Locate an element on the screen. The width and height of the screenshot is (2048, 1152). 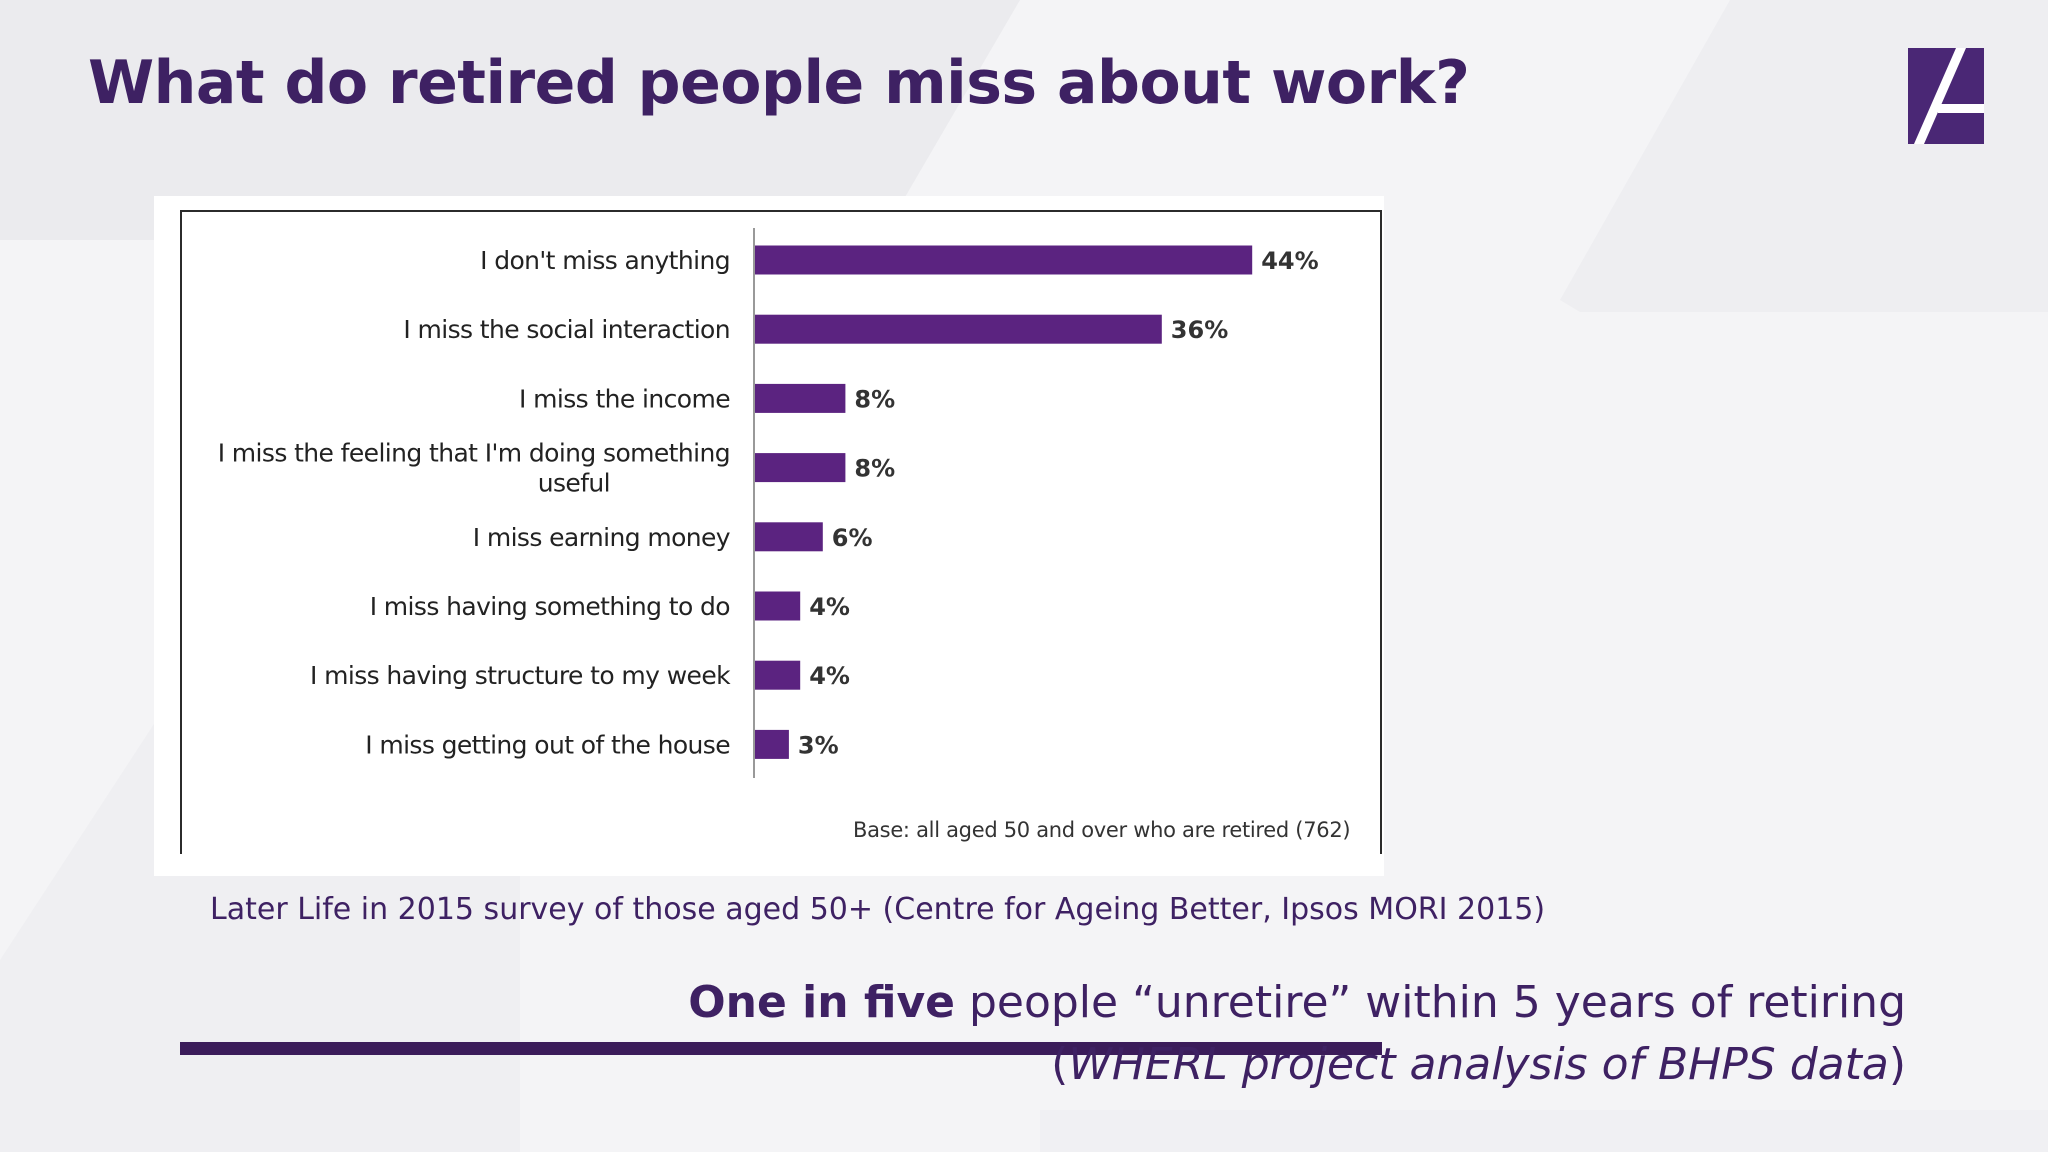
category-label-2: I miss the income is located at coordinates (624, 398).